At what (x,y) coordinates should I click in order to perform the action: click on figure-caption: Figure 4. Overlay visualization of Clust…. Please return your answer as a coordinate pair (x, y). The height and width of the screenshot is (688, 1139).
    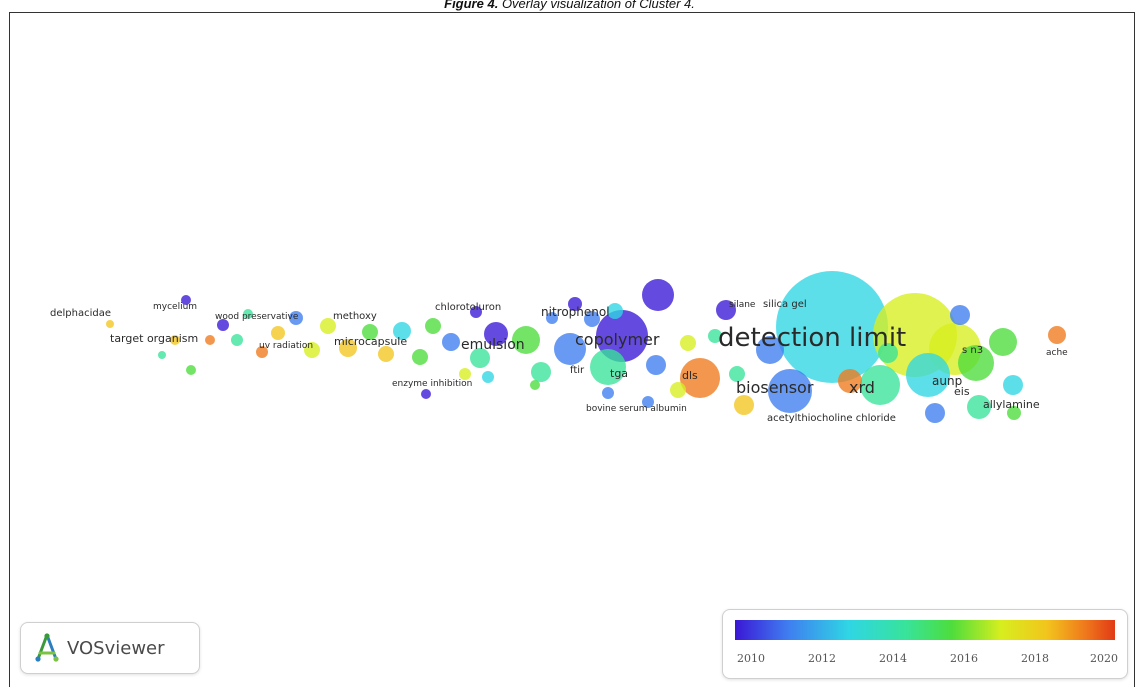
    Looking at the image, I should click on (569, 6).